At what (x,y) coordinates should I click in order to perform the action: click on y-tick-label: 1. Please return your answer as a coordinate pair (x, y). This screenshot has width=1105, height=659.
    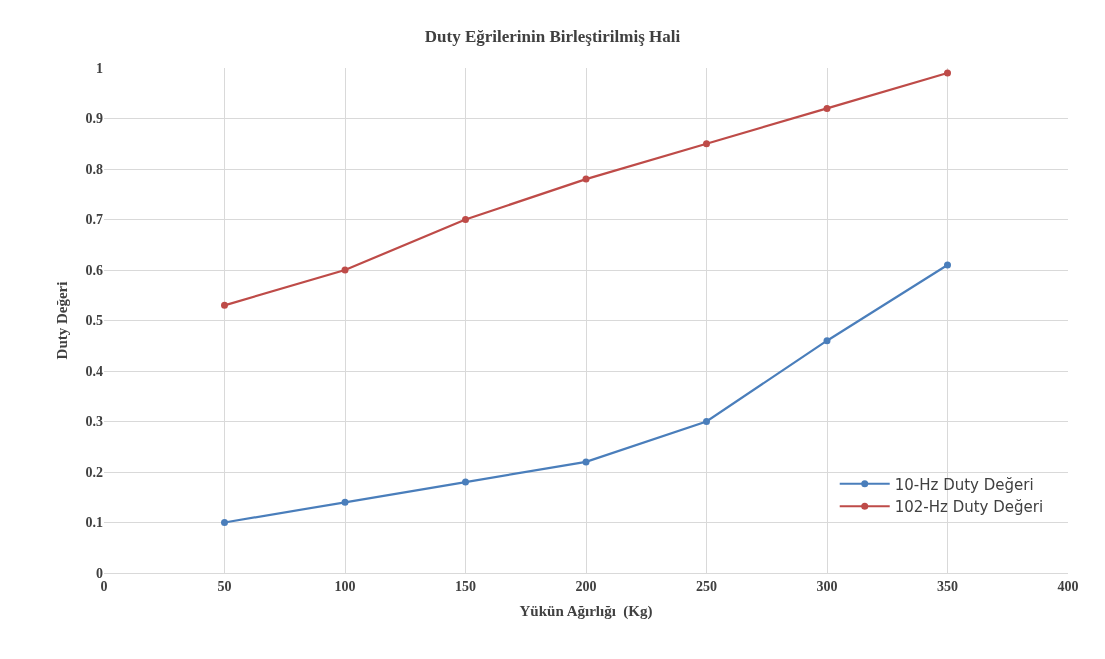
    Looking at the image, I should click on (99, 68).